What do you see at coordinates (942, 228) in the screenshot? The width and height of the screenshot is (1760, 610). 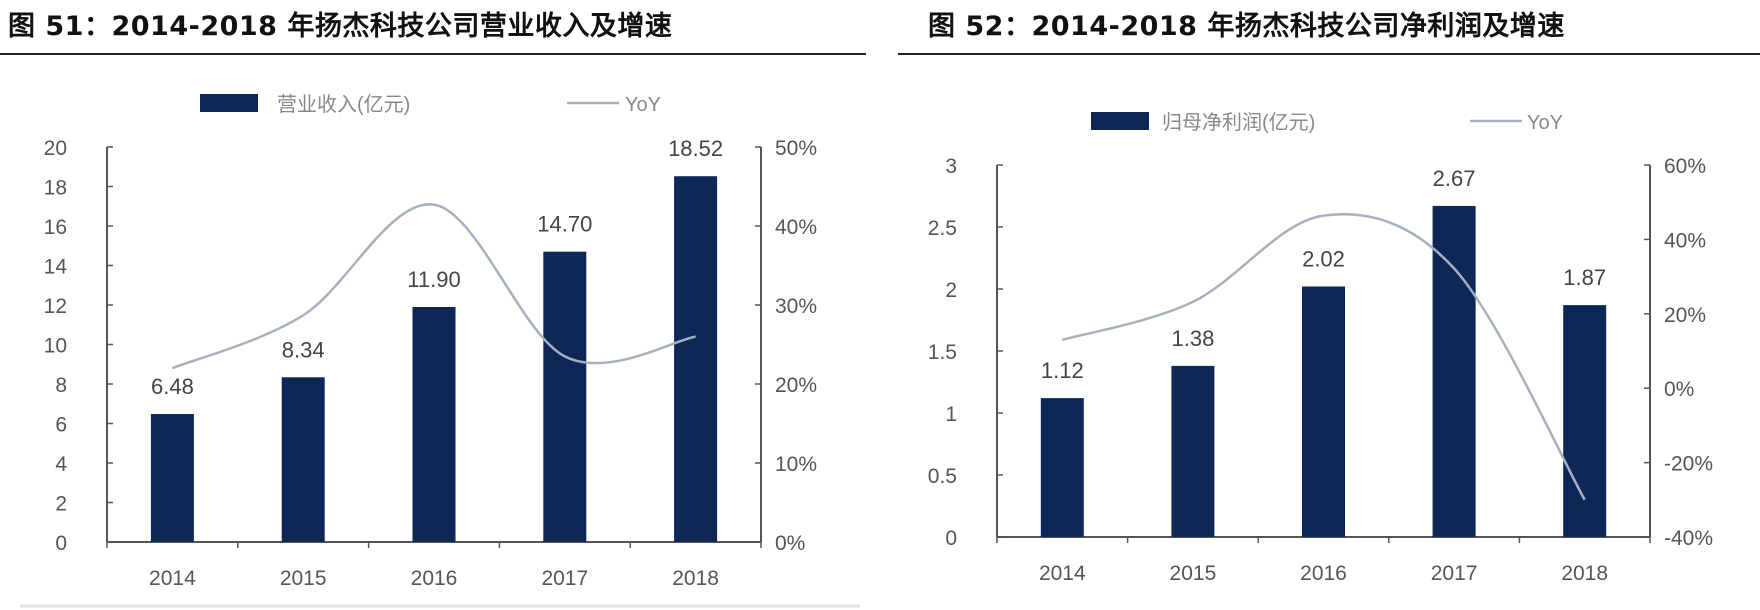 I see `chart-2-left-tick-label: 2.5` at bounding box center [942, 228].